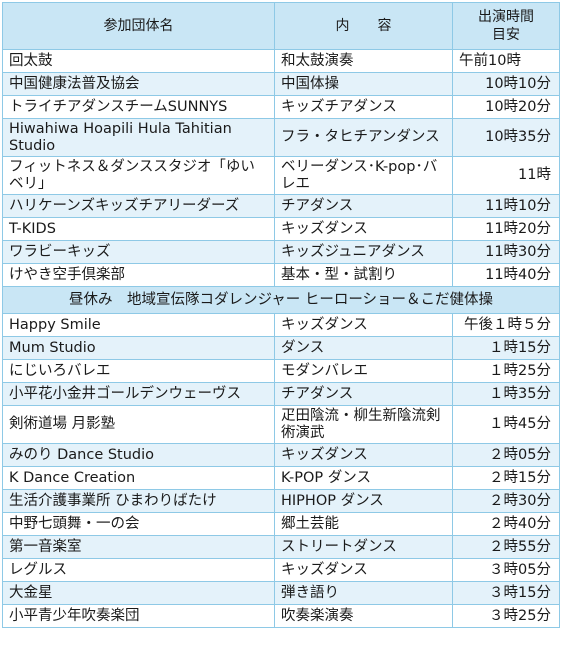  Describe the element at coordinates (363, 61) in the screenshot. I see `content-cell: 和太鼓演奏` at that location.